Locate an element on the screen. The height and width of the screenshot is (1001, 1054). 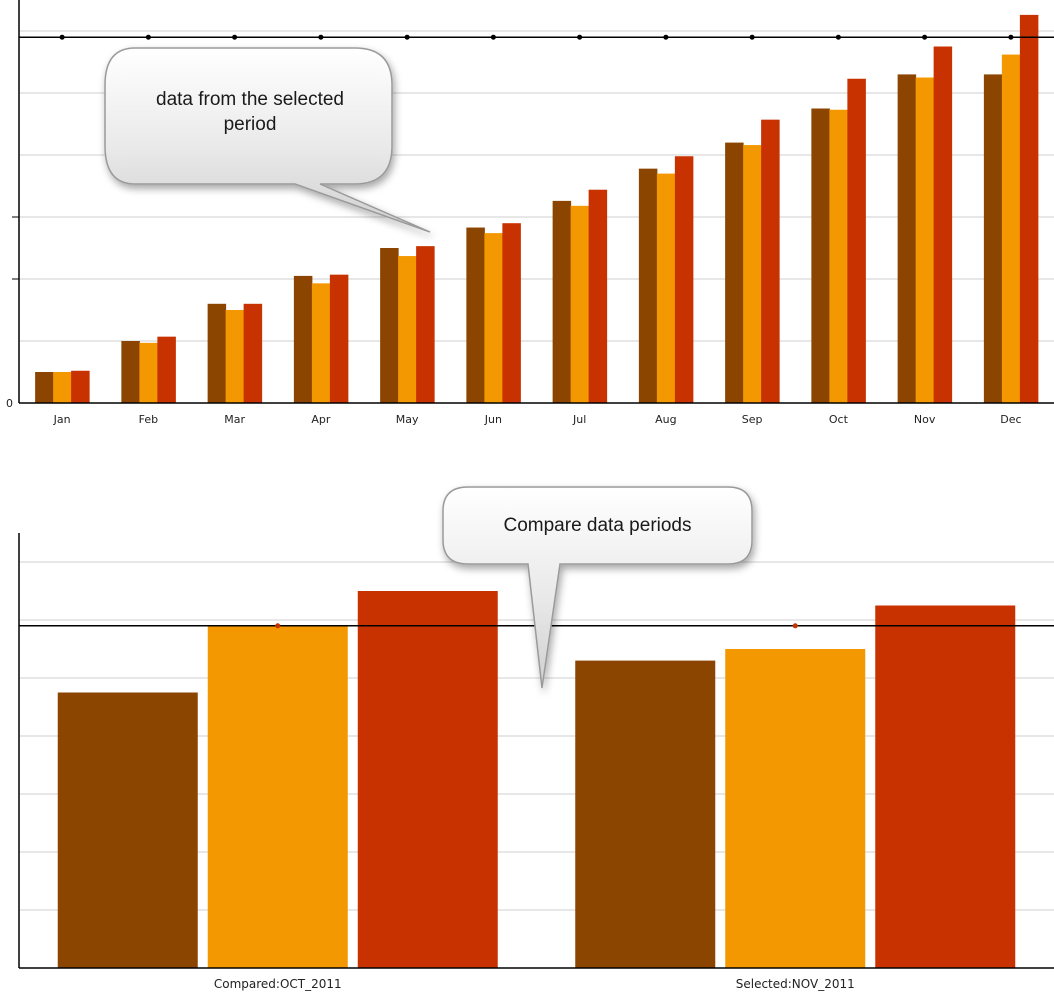
bar-jan-s3 is located at coordinates (80, 386).